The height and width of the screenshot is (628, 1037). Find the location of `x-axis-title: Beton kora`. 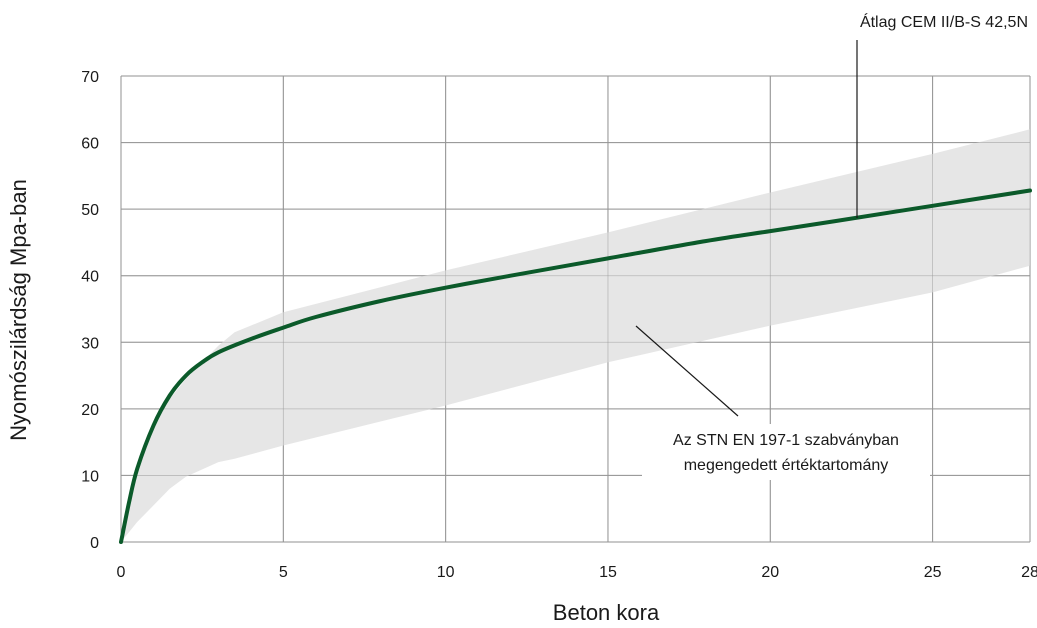

x-axis-title: Beton kora is located at coordinates (606, 612).